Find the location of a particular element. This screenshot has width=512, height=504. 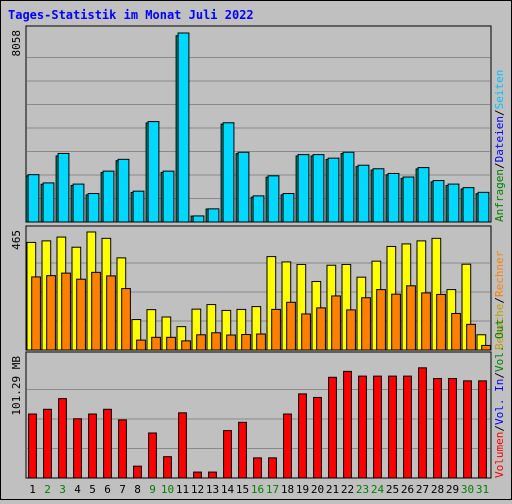

x-tick-label: 15 is located at coordinates (242, 489).